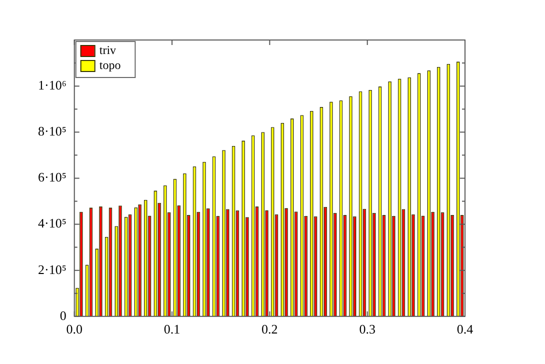 This screenshot has width=545, height=364. What do you see at coordinates (110, 65) in the screenshot?
I see `legend-label: topo` at bounding box center [110, 65].